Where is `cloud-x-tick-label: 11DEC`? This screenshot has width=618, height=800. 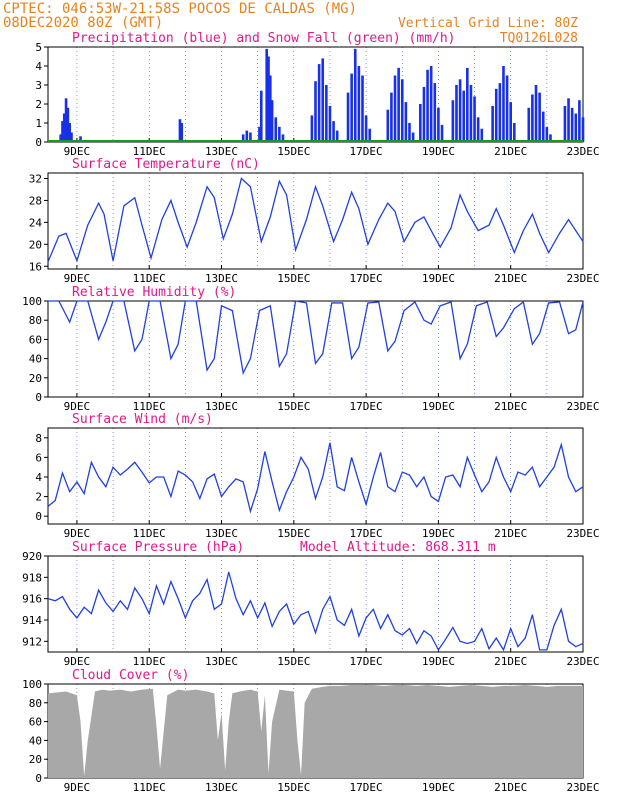 cloud-x-tick-label: 11DEC is located at coordinates (149, 787).